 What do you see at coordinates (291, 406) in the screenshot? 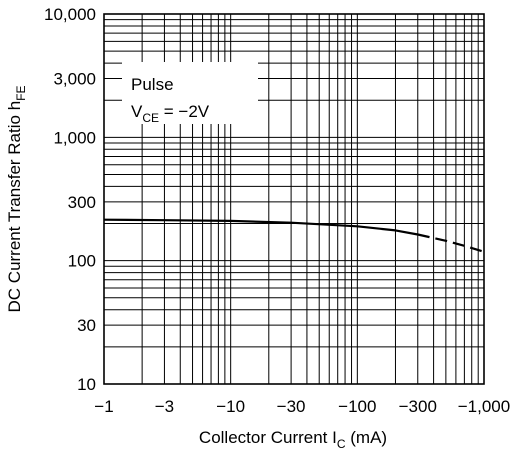
I see `x-tick-label: −30` at bounding box center [291, 406].